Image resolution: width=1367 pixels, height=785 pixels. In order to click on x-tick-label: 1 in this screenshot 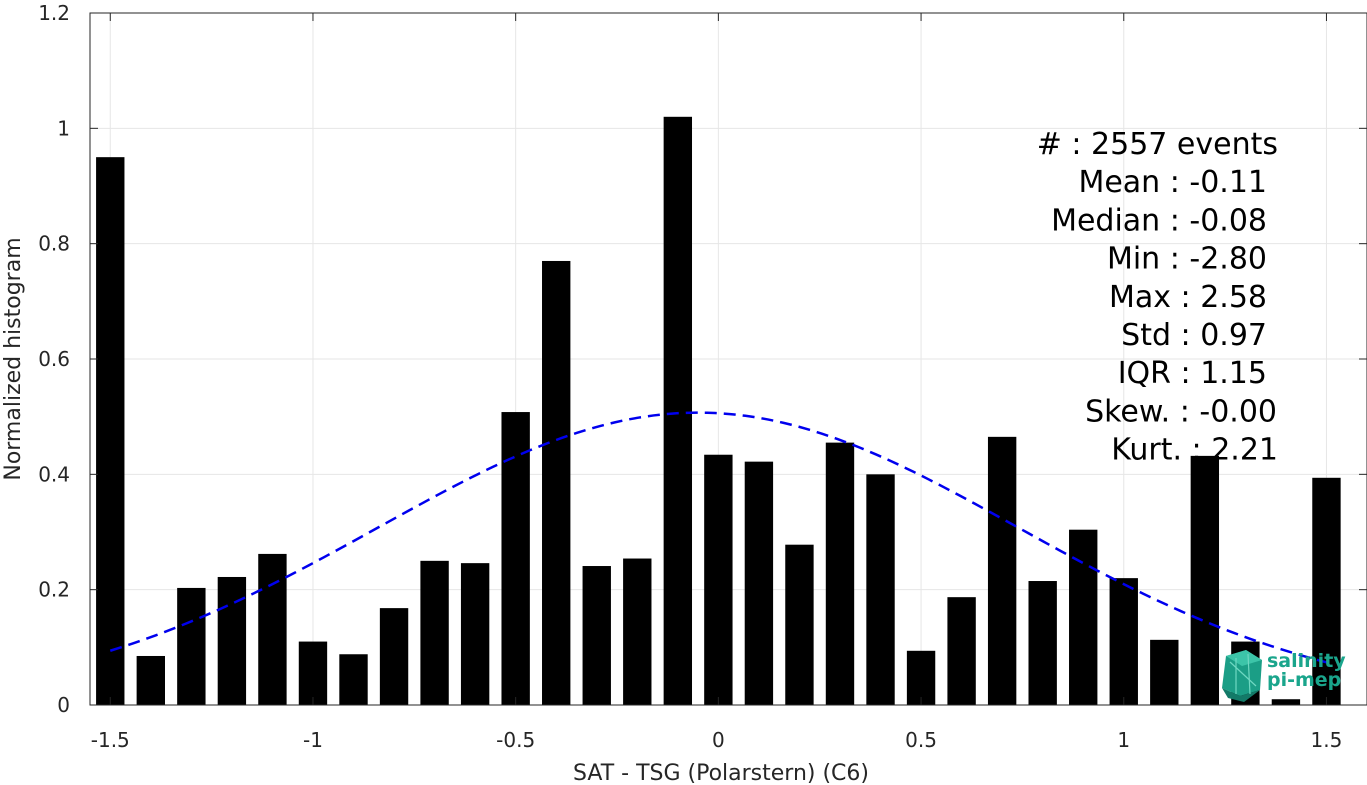, I will do `click(1123, 740)`.